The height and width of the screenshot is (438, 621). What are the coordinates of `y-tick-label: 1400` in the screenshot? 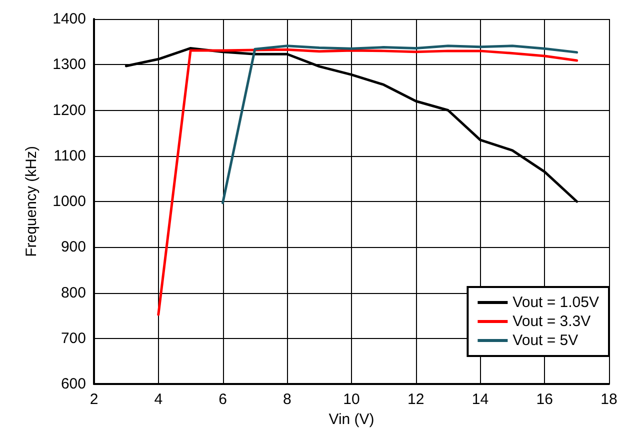 It's located at (69, 19).